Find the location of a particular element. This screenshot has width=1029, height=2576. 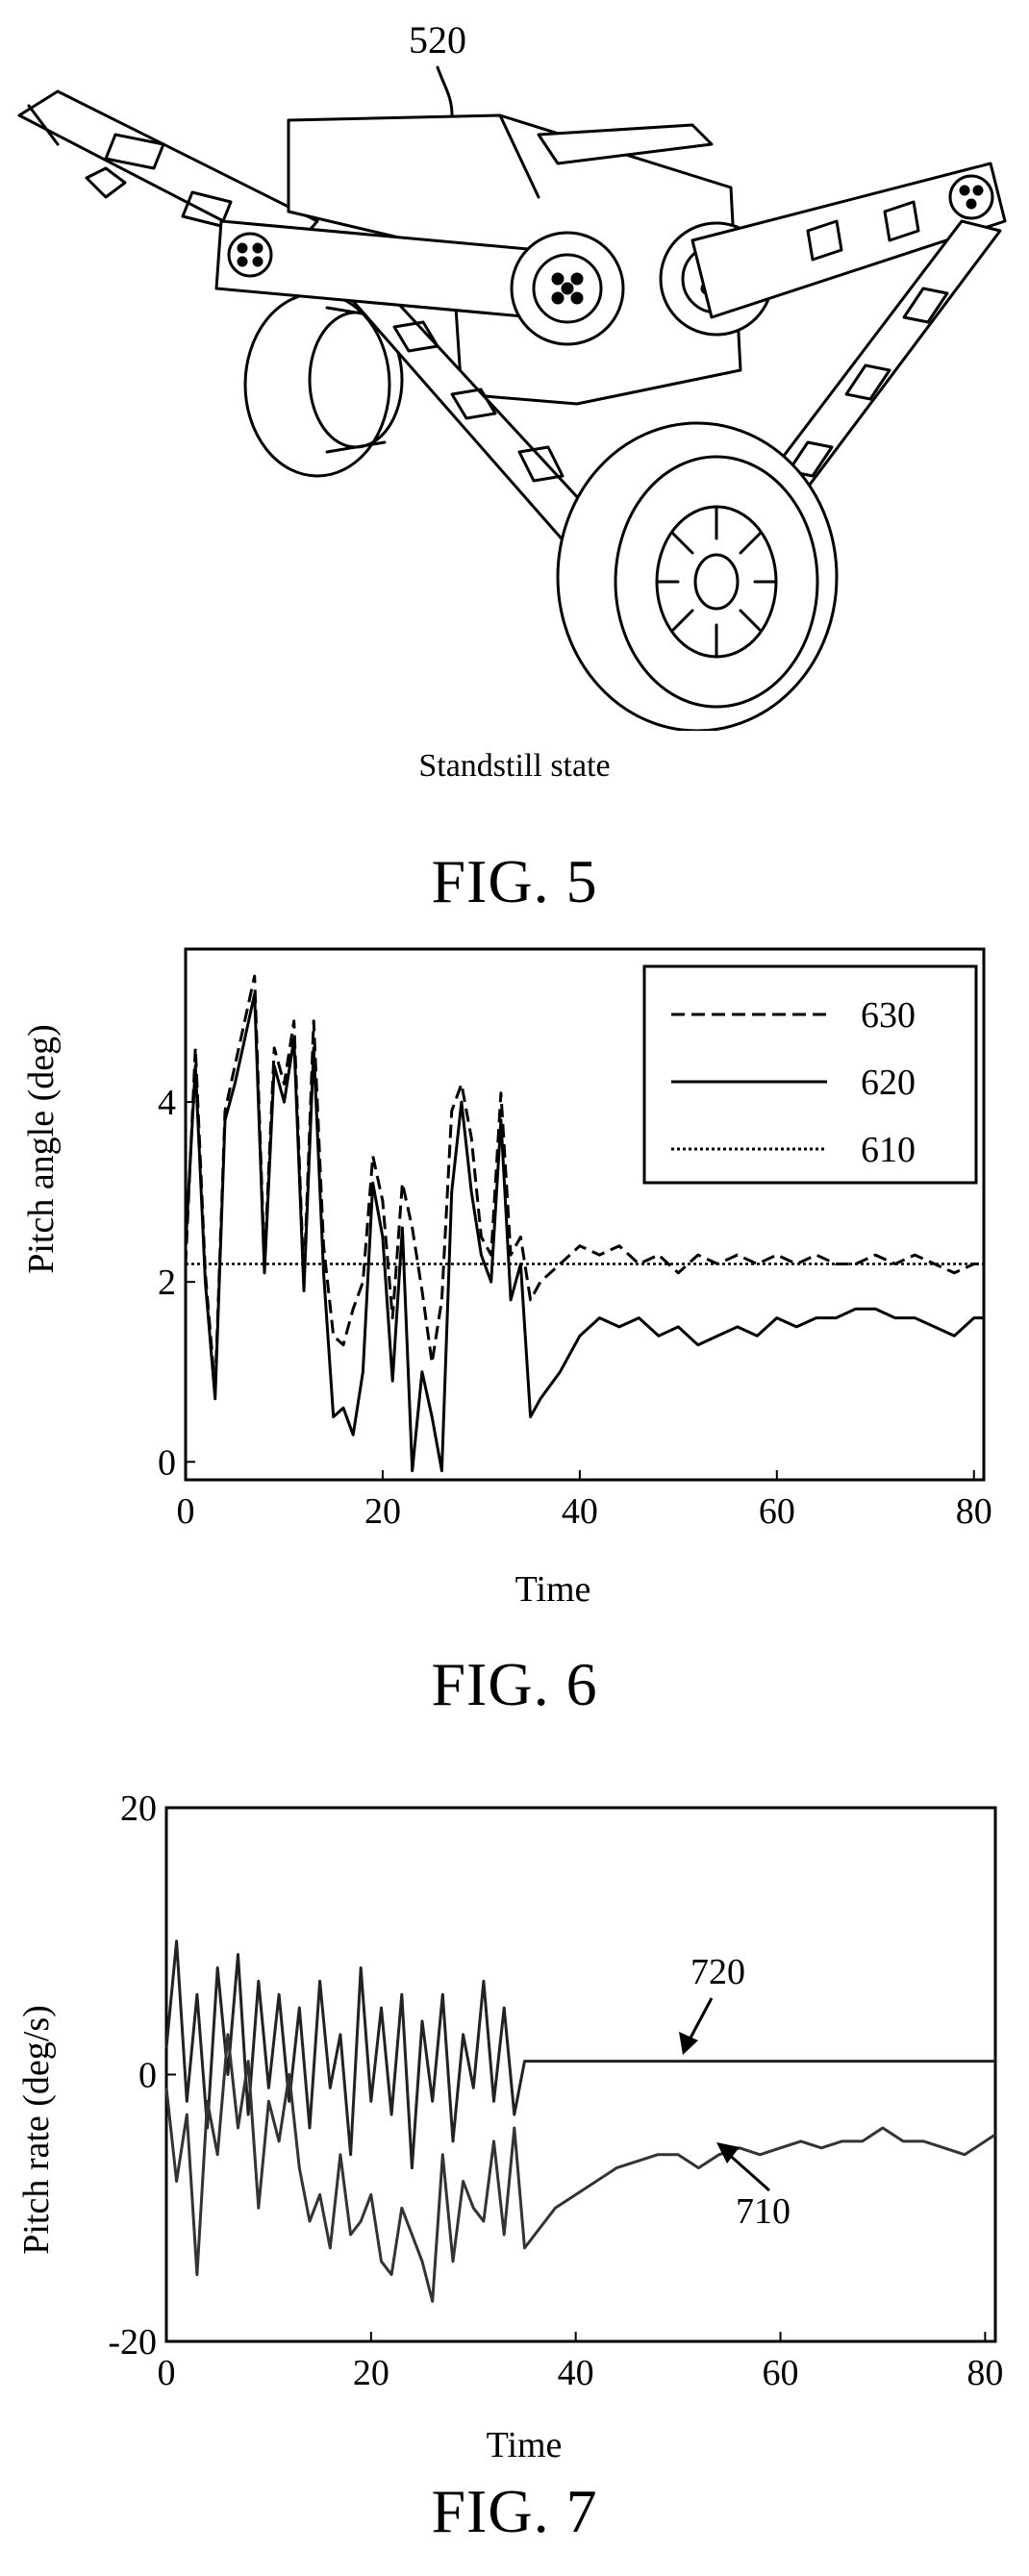

left-wheel is located at coordinates (317, 384).